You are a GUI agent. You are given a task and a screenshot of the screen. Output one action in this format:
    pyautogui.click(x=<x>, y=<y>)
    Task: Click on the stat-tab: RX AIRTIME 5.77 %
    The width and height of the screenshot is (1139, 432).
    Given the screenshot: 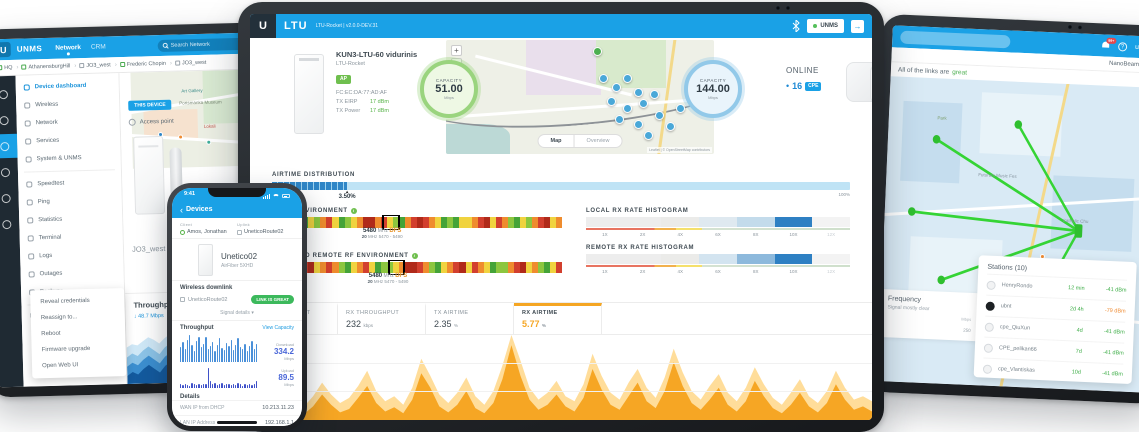 What is the action you would take?
    pyautogui.click(x=558, y=318)
    